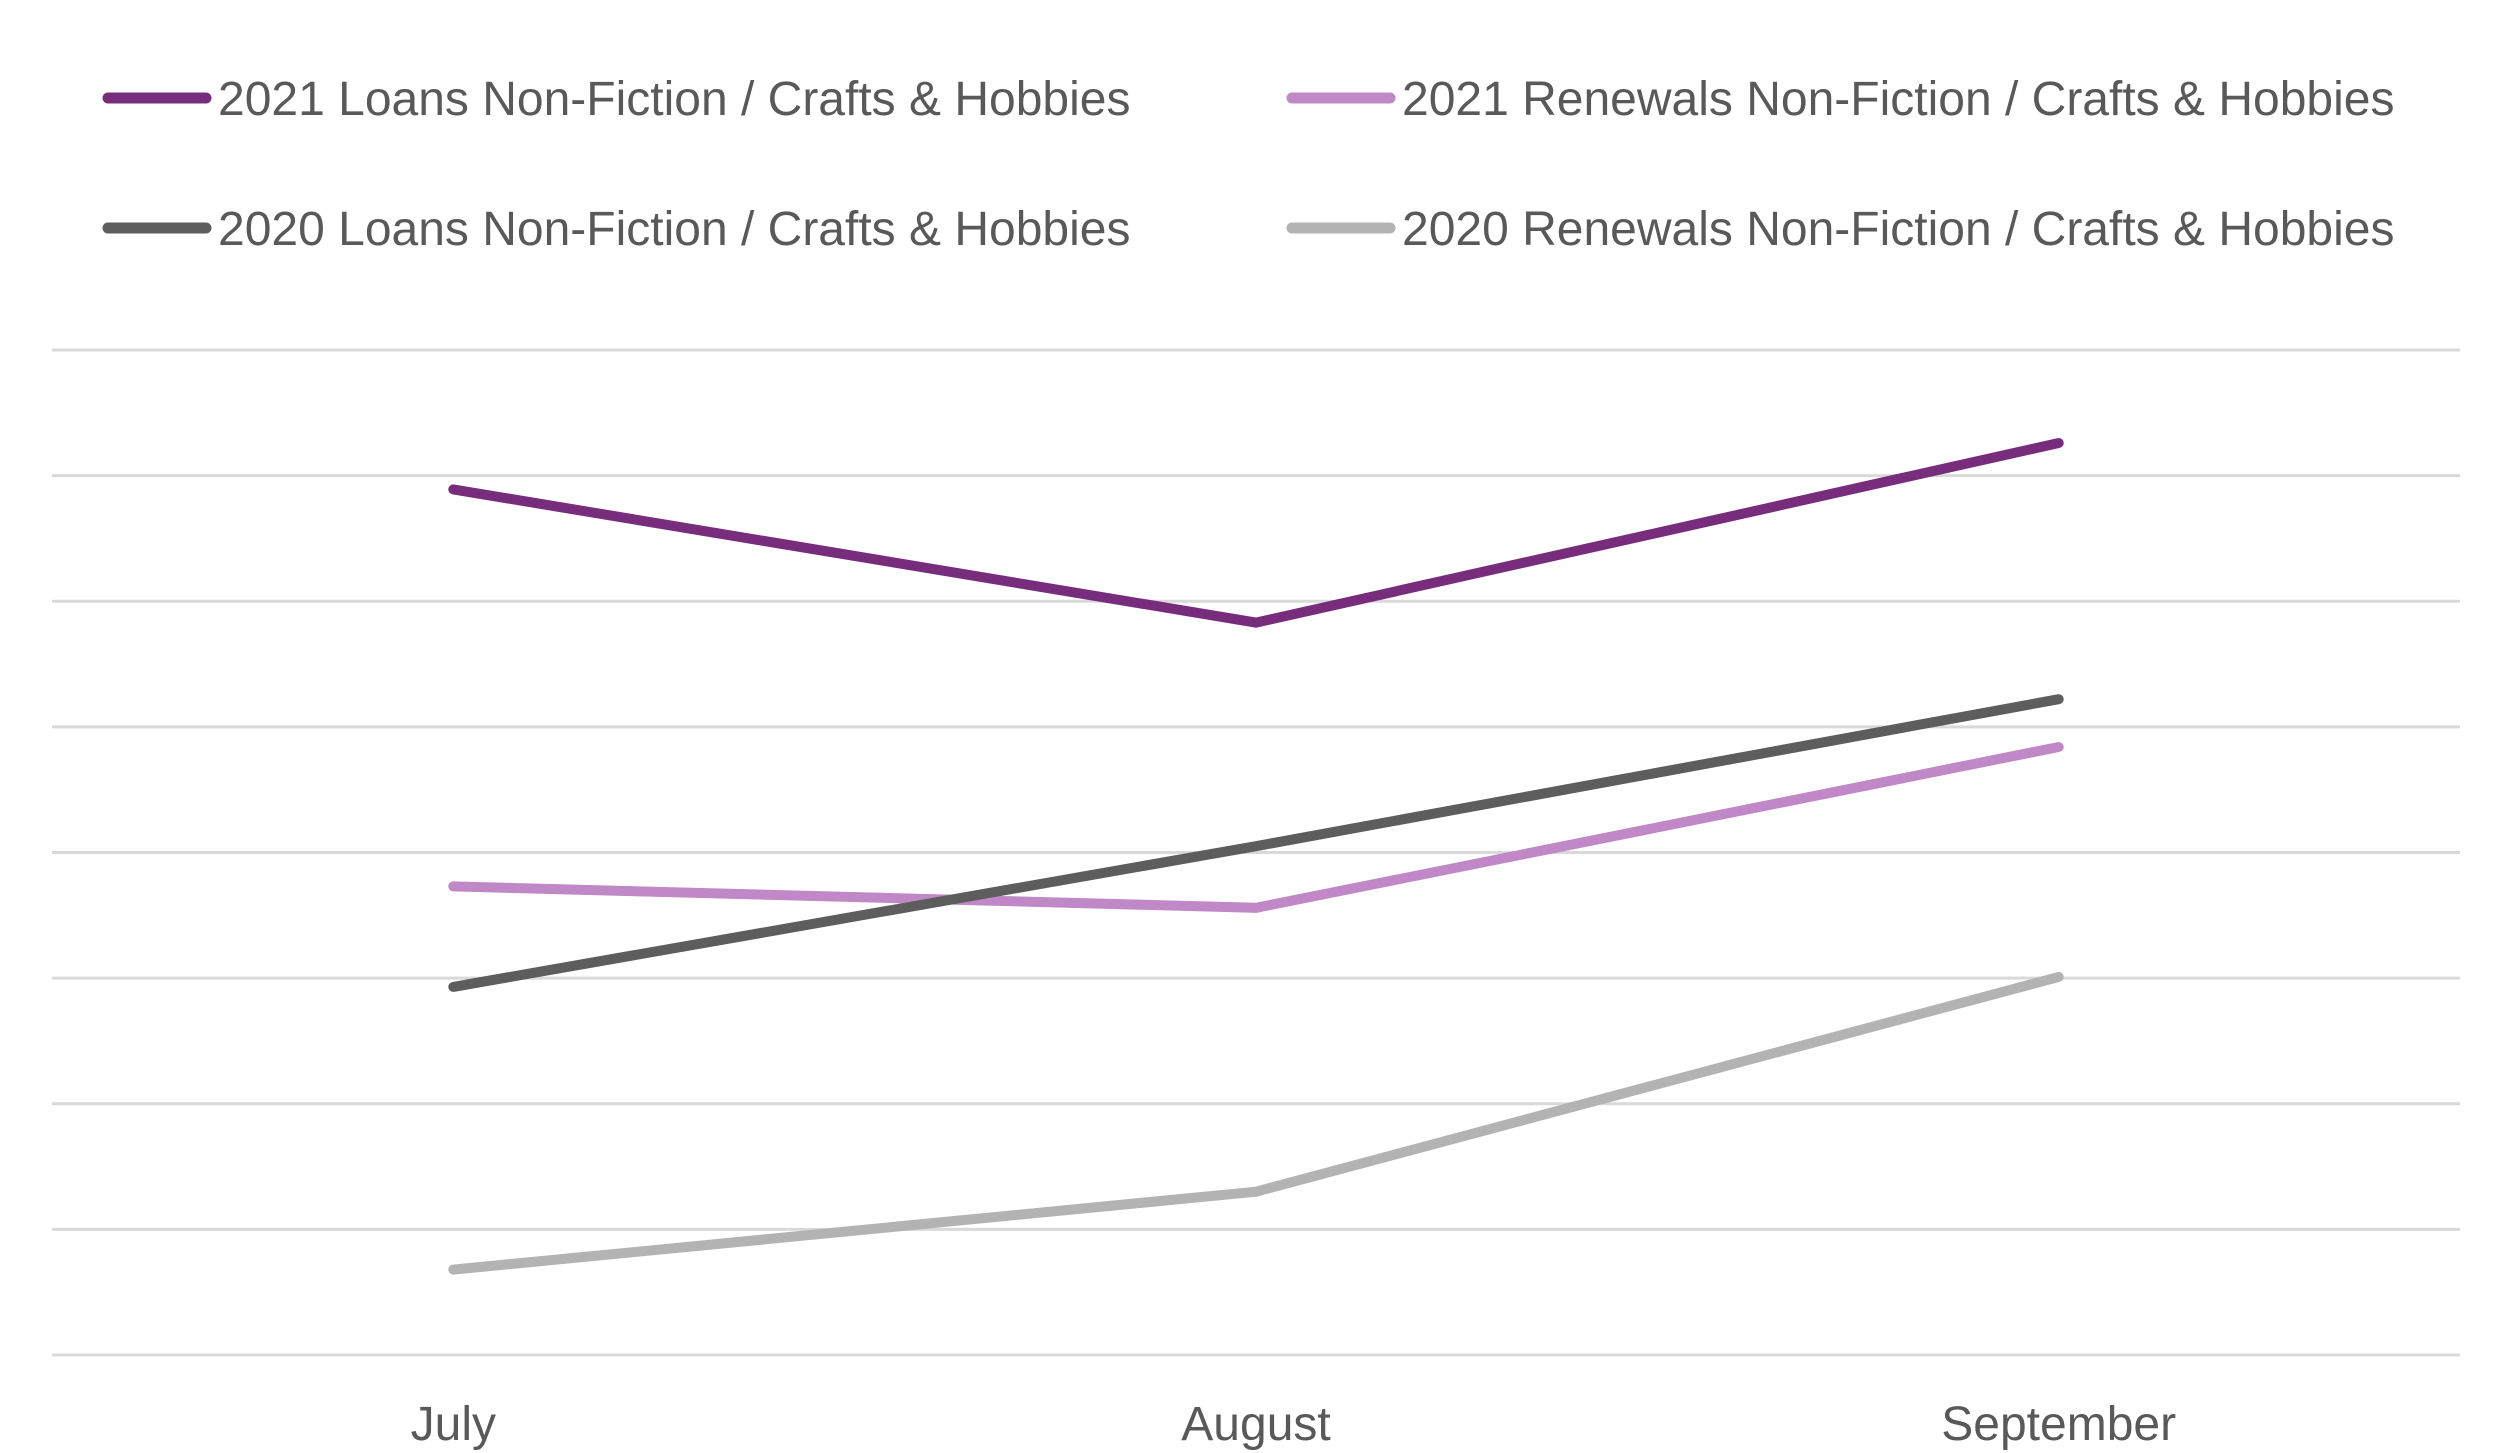 The height and width of the screenshot is (1453, 2500). I want to click on x-axis: July August September, so click(1293, 1424).